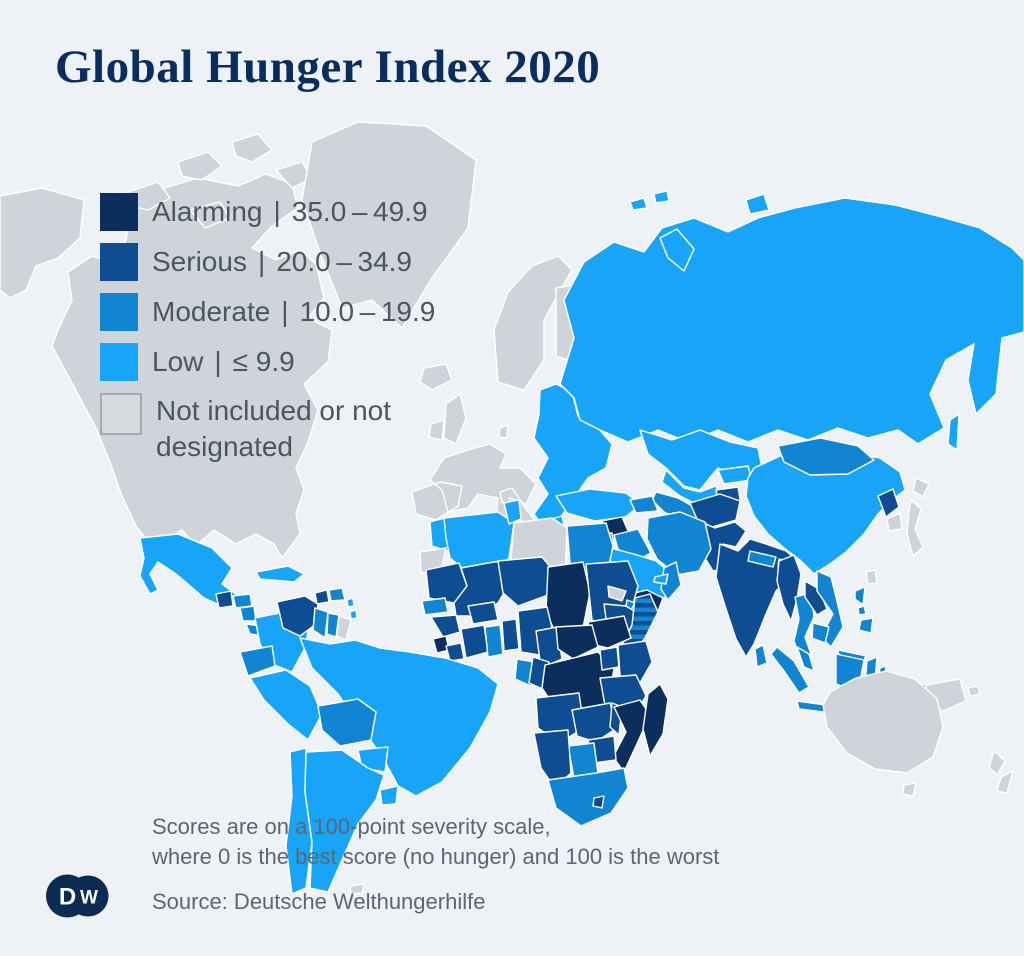 The width and height of the screenshot is (1024, 956). I want to click on legend-item: Low | ≤ 9.9, so click(267, 362).